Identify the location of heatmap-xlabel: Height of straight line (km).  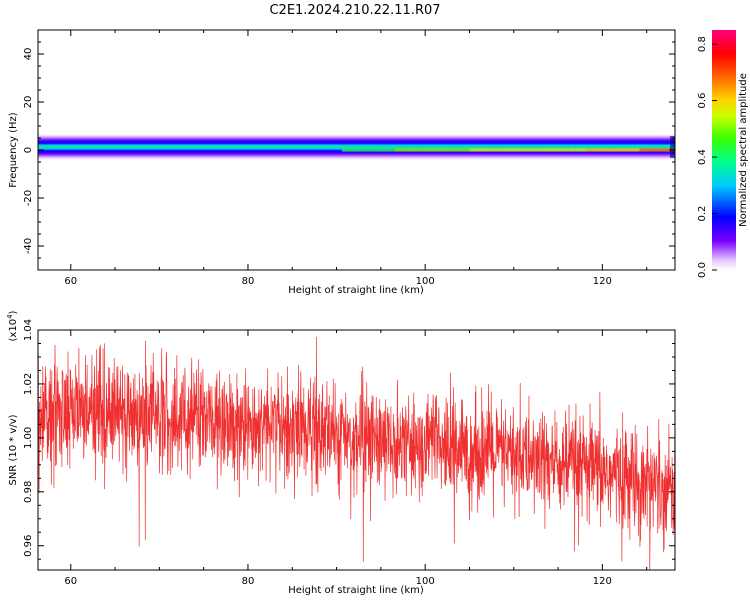
(356, 290).